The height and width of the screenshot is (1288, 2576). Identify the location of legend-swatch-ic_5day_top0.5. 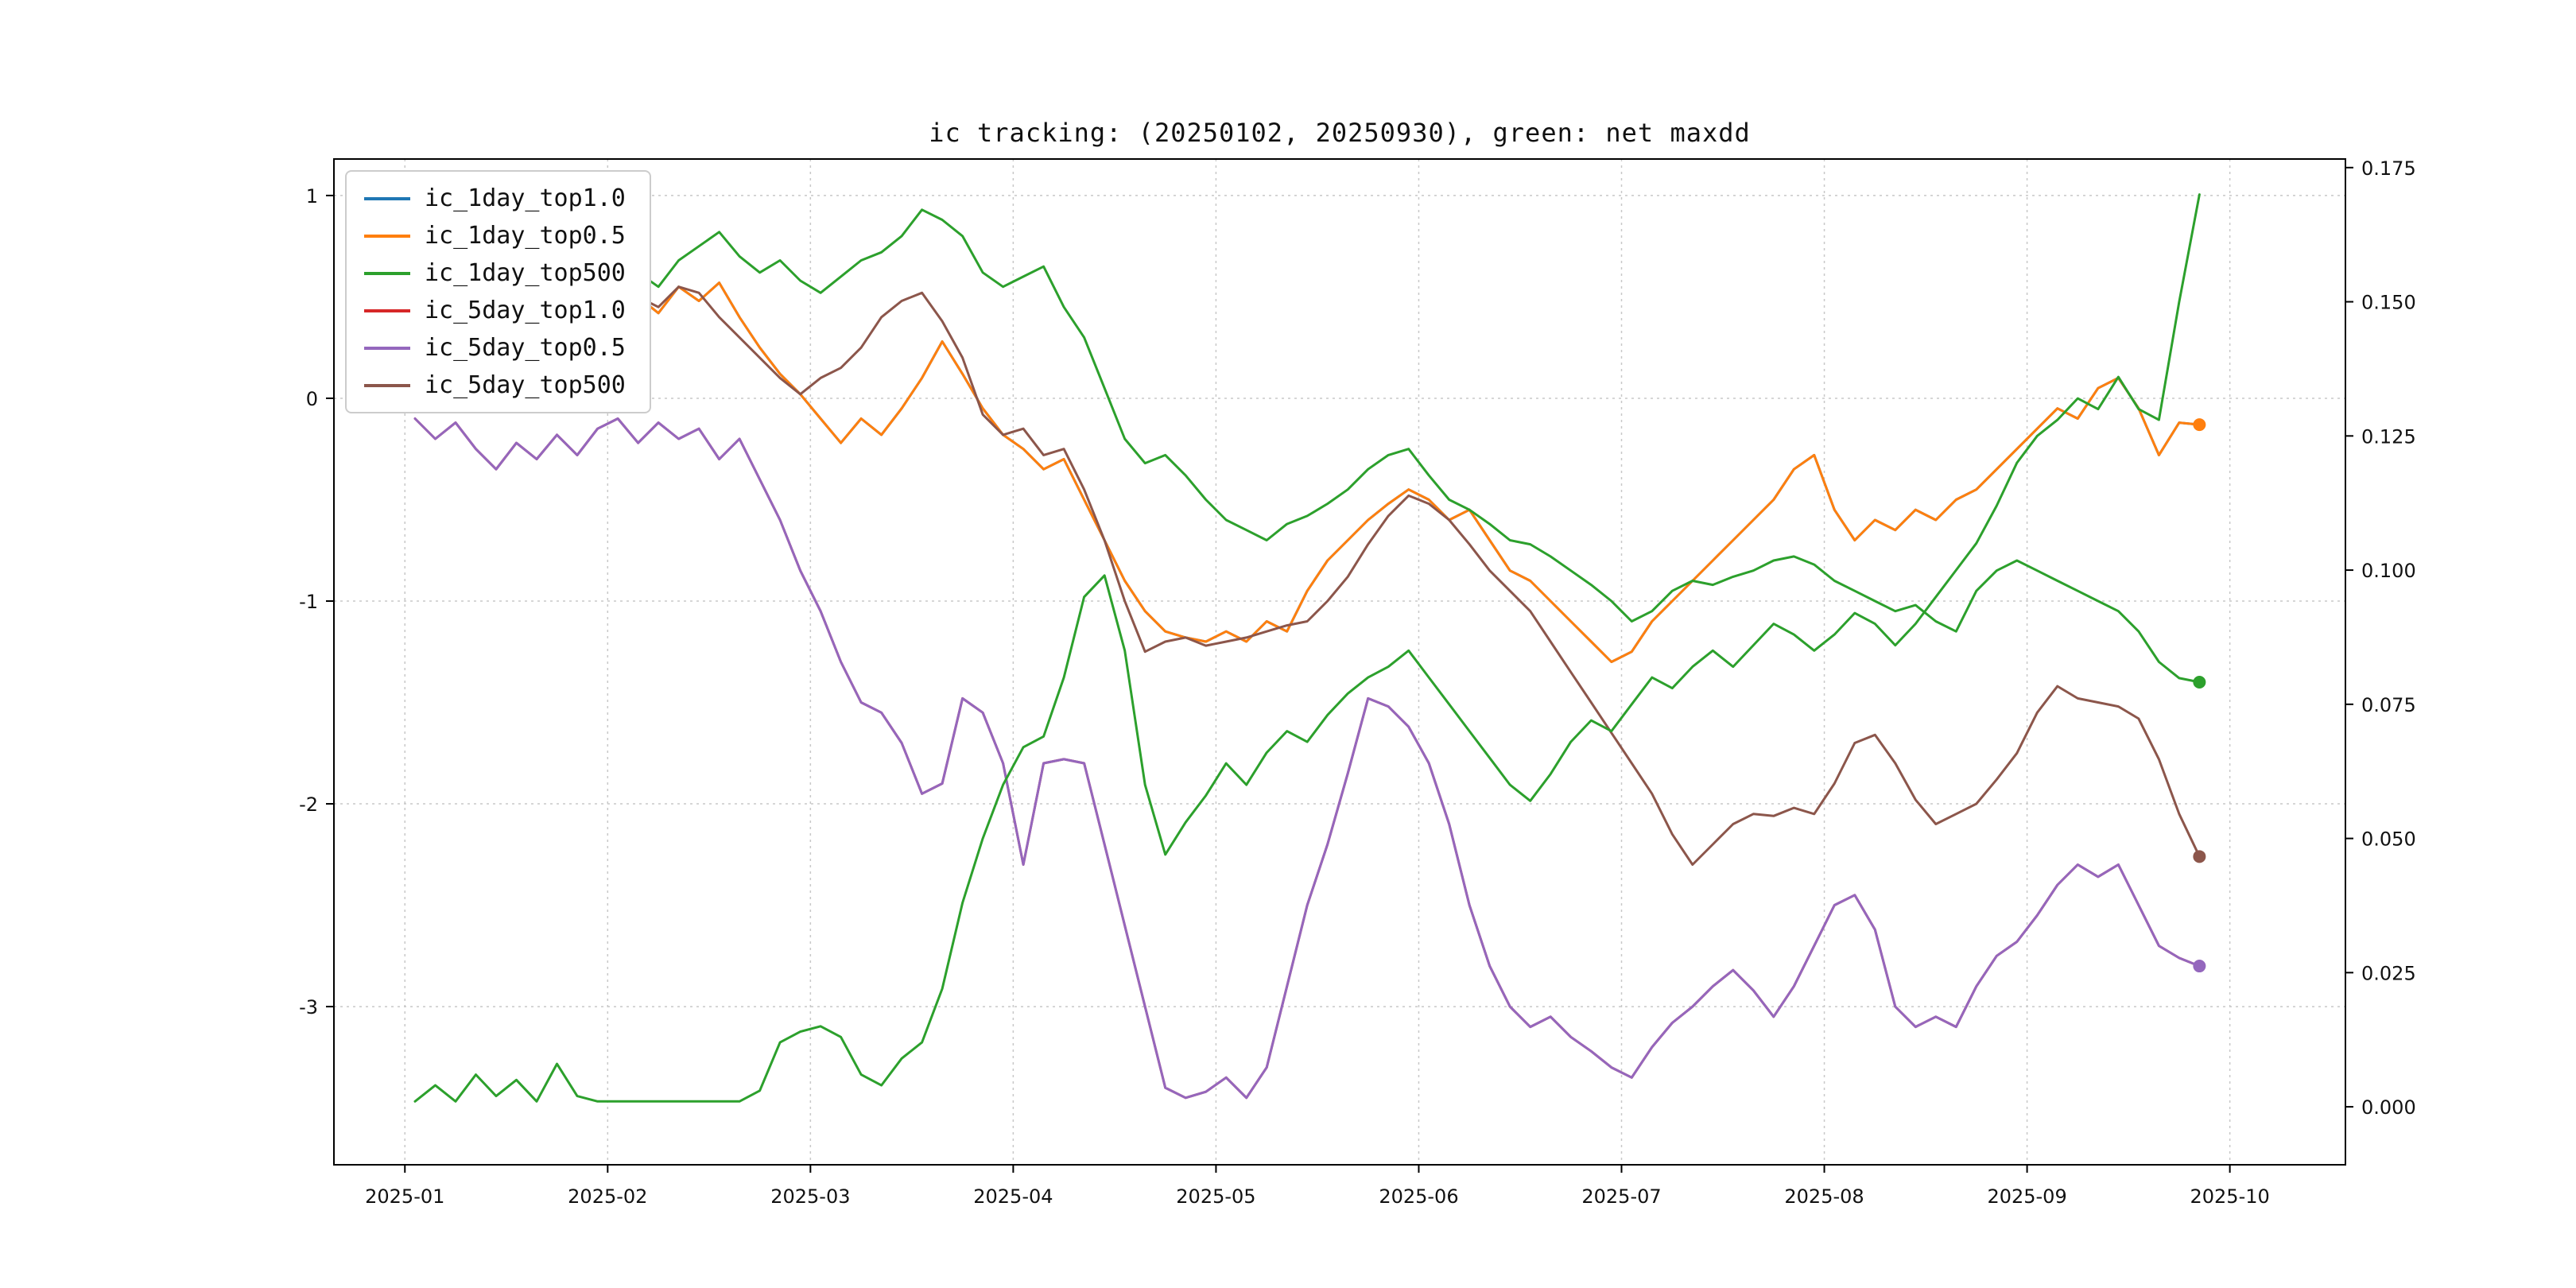
(387, 348).